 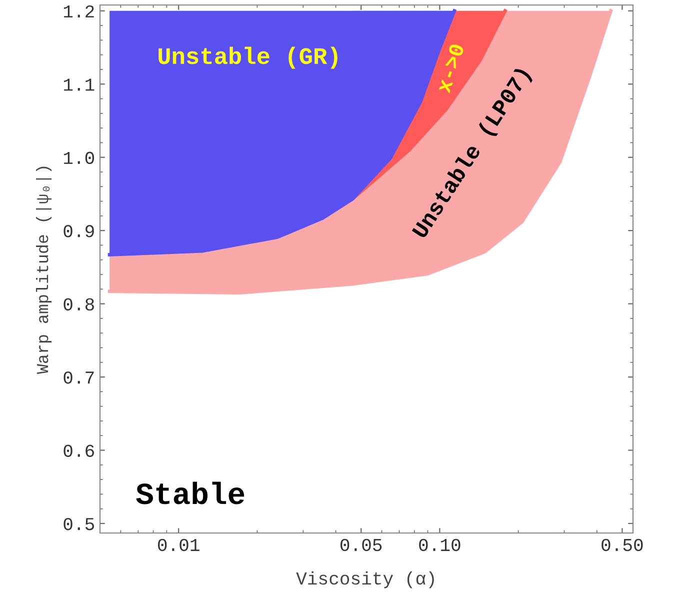 What do you see at coordinates (361, 545) in the screenshot?
I see `x-tick-label: 0.05` at bounding box center [361, 545].